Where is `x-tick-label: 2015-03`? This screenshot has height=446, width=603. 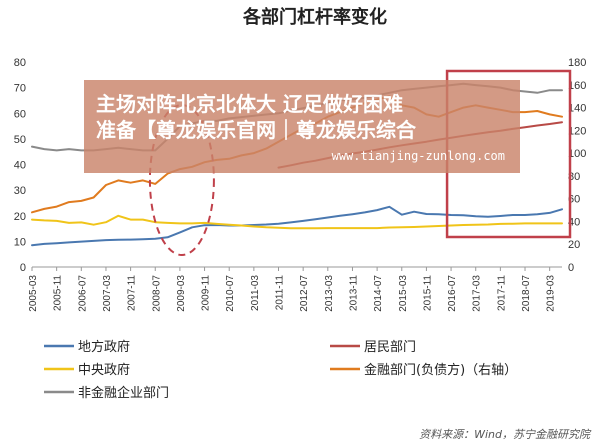
x-tick-label: 2015-03 is located at coordinates (403, 293).